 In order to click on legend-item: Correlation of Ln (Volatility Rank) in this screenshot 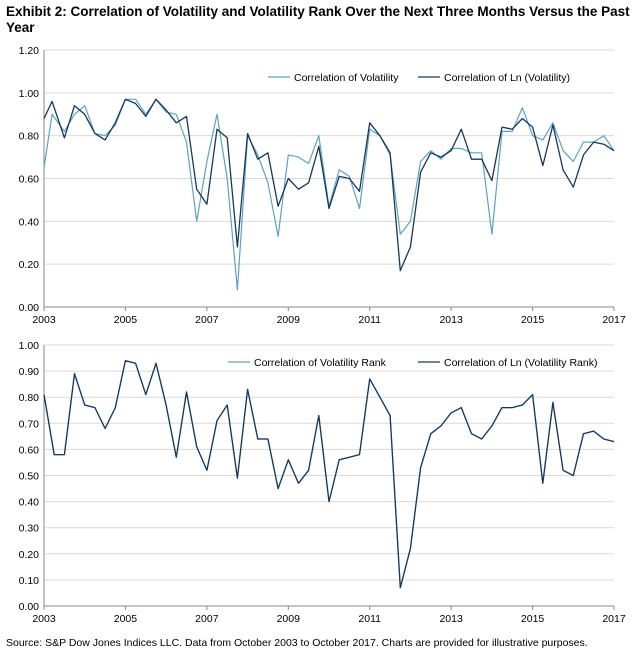, I will do `click(508, 363)`.